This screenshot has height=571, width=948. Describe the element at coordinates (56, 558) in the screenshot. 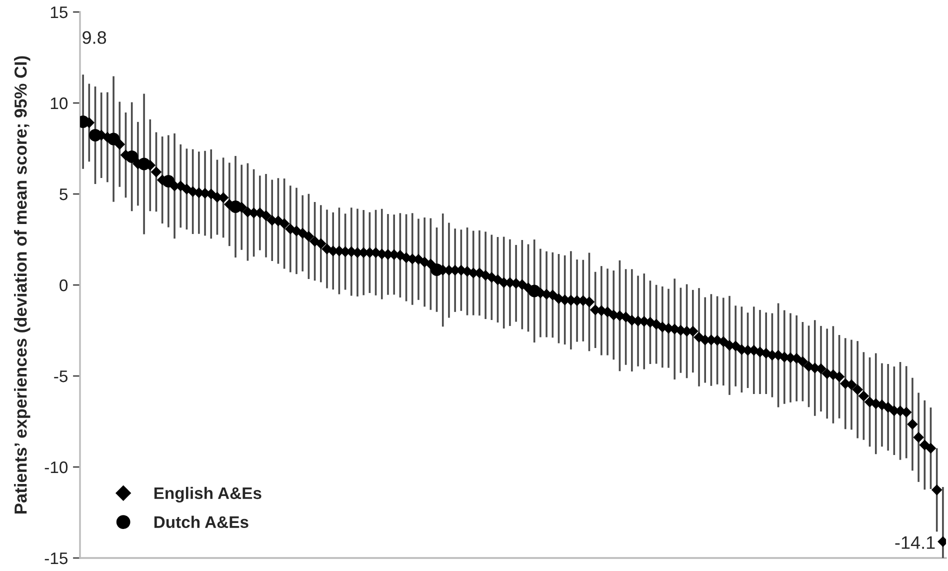

I see `y-tick-label: -15` at that location.